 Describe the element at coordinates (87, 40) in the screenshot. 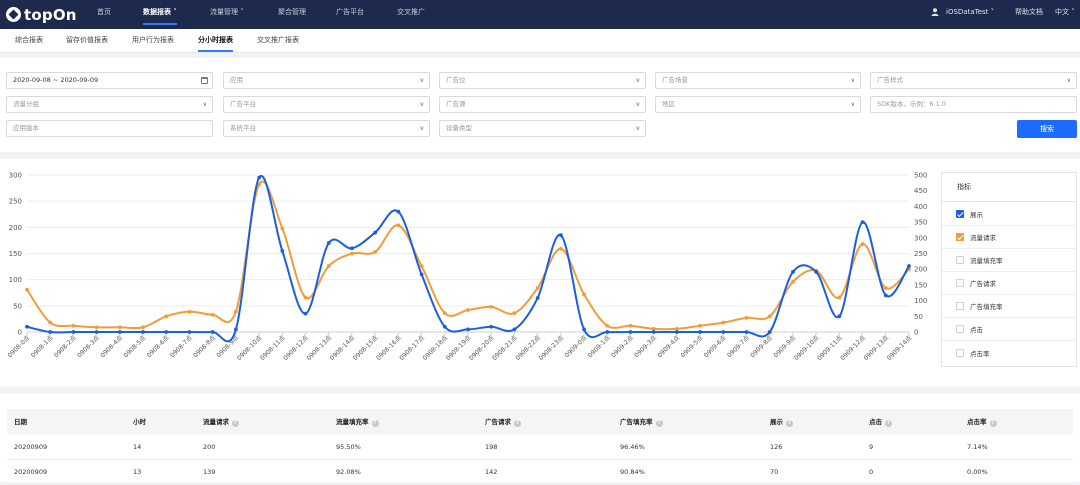

I see `tab-retention-value-report: 留存价值报表` at that location.